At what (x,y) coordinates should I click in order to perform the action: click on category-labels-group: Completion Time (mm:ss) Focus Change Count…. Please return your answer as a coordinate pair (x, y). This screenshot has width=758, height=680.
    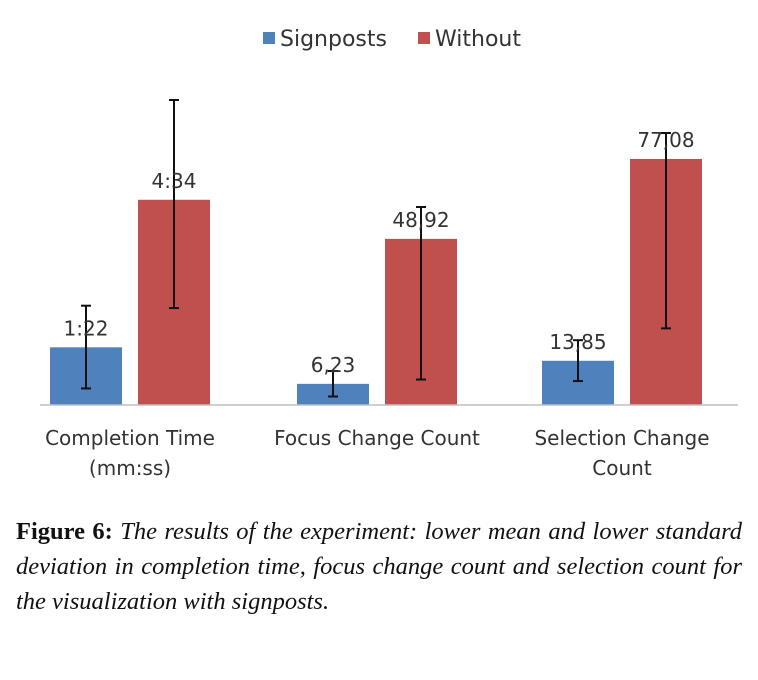
    Looking at the image, I should click on (377, 453).